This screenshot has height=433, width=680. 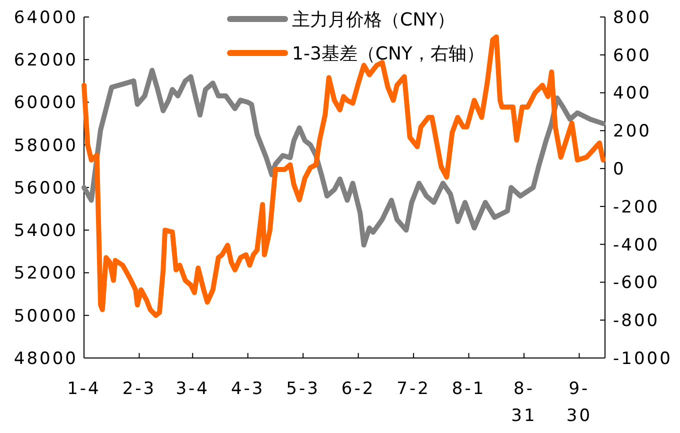 What do you see at coordinates (84, 389) in the screenshot?
I see `x-tick-label: 1-4` at bounding box center [84, 389].